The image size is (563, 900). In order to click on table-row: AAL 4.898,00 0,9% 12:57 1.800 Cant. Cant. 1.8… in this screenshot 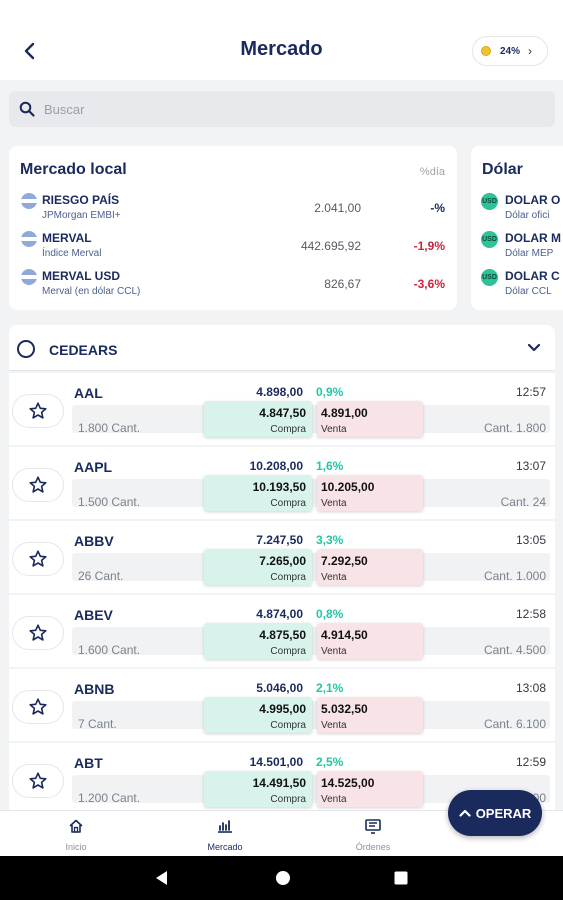, I will do `click(282, 409)`.